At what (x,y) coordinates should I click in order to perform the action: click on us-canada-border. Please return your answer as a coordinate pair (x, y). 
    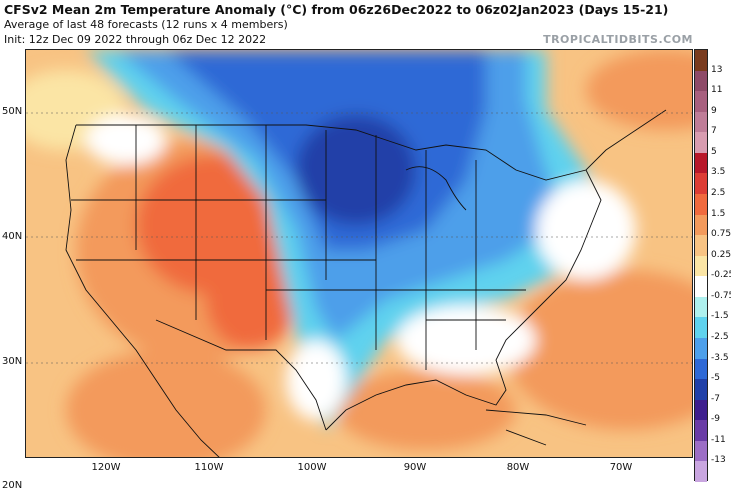
    Looking at the image, I should click on (371, 145).